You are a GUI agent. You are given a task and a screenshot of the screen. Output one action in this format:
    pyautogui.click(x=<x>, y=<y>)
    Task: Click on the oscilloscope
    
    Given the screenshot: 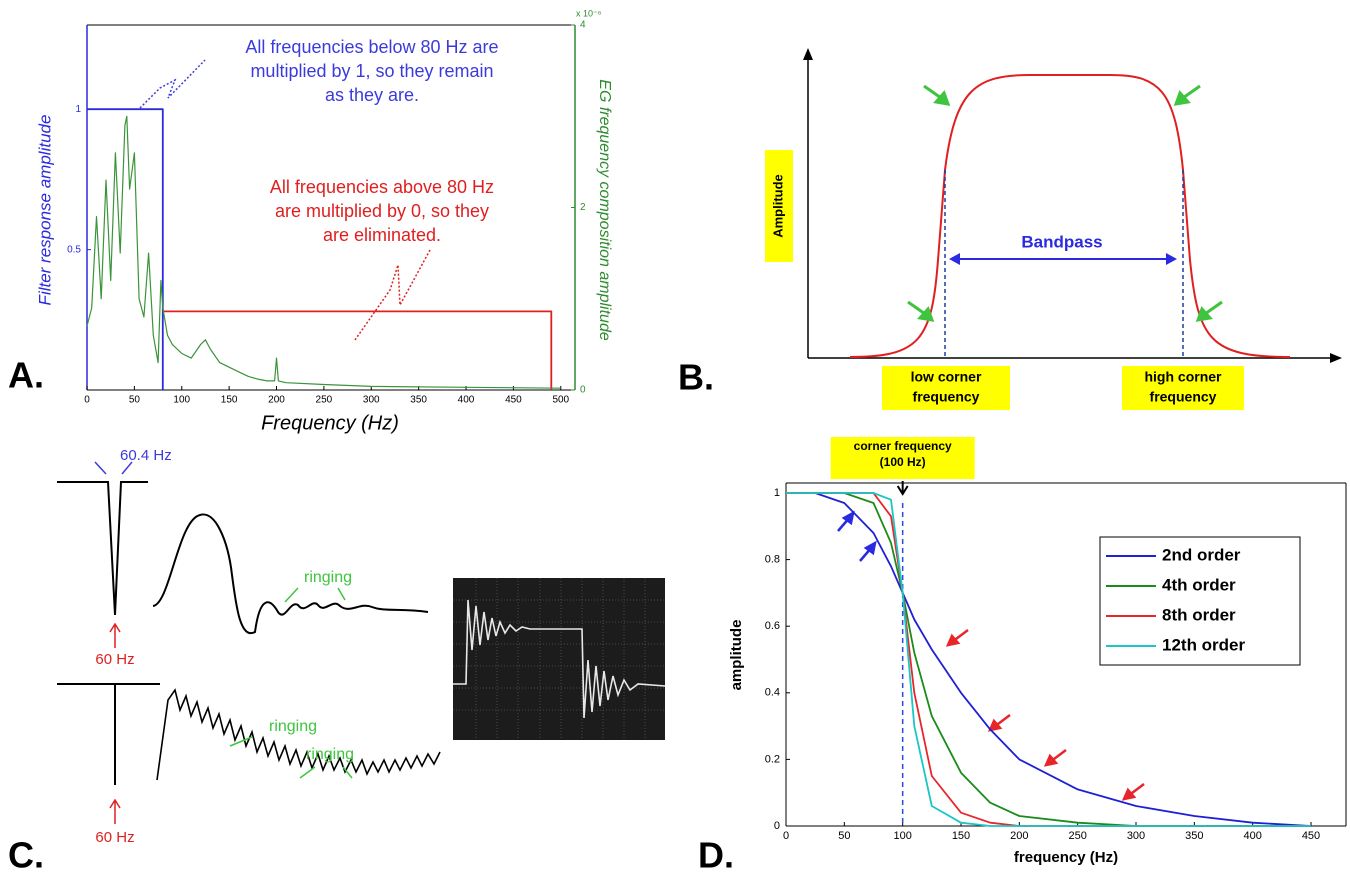 What is the action you would take?
    pyautogui.click(x=559, y=659)
    